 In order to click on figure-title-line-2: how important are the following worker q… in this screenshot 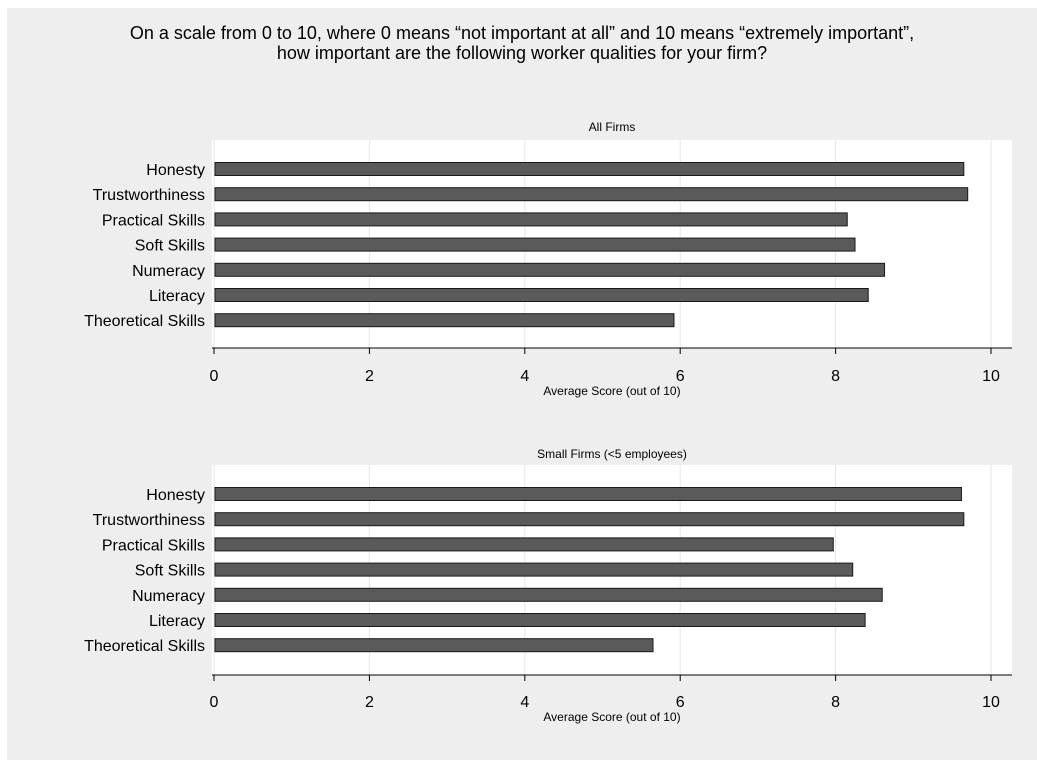, I will do `click(522, 53)`.